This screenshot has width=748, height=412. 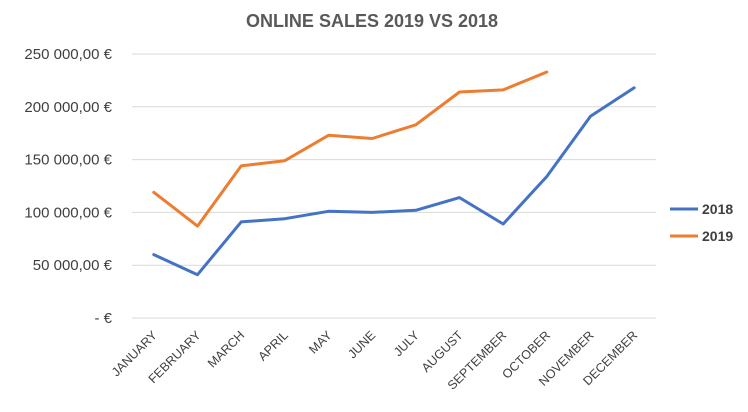 What do you see at coordinates (68, 160) in the screenshot?
I see `y-tick-label: 150 000,00 €` at bounding box center [68, 160].